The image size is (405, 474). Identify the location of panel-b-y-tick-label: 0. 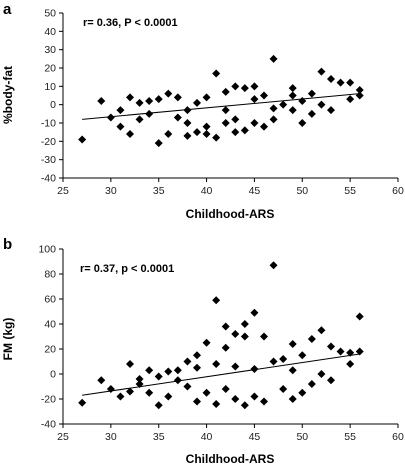
(53, 375).